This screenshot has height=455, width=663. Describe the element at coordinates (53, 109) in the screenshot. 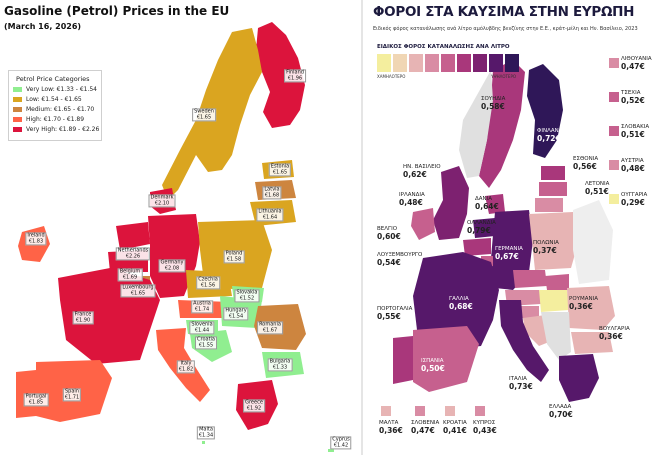

I see `legend-item-medium: Medium: €1.65 - €1.70` at that location.